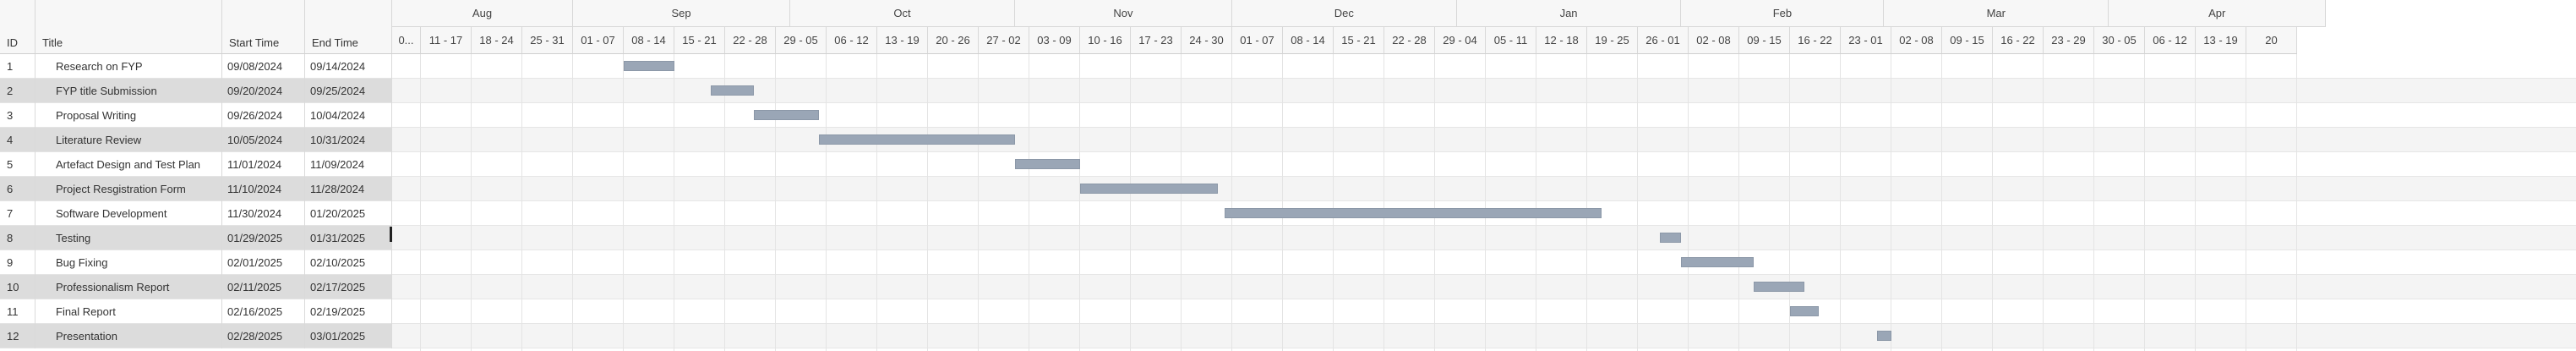 Image resolution: width=2576 pixels, height=351 pixels. What do you see at coordinates (254, 42) in the screenshot?
I see `column-header-start-label: Start Time` at bounding box center [254, 42].